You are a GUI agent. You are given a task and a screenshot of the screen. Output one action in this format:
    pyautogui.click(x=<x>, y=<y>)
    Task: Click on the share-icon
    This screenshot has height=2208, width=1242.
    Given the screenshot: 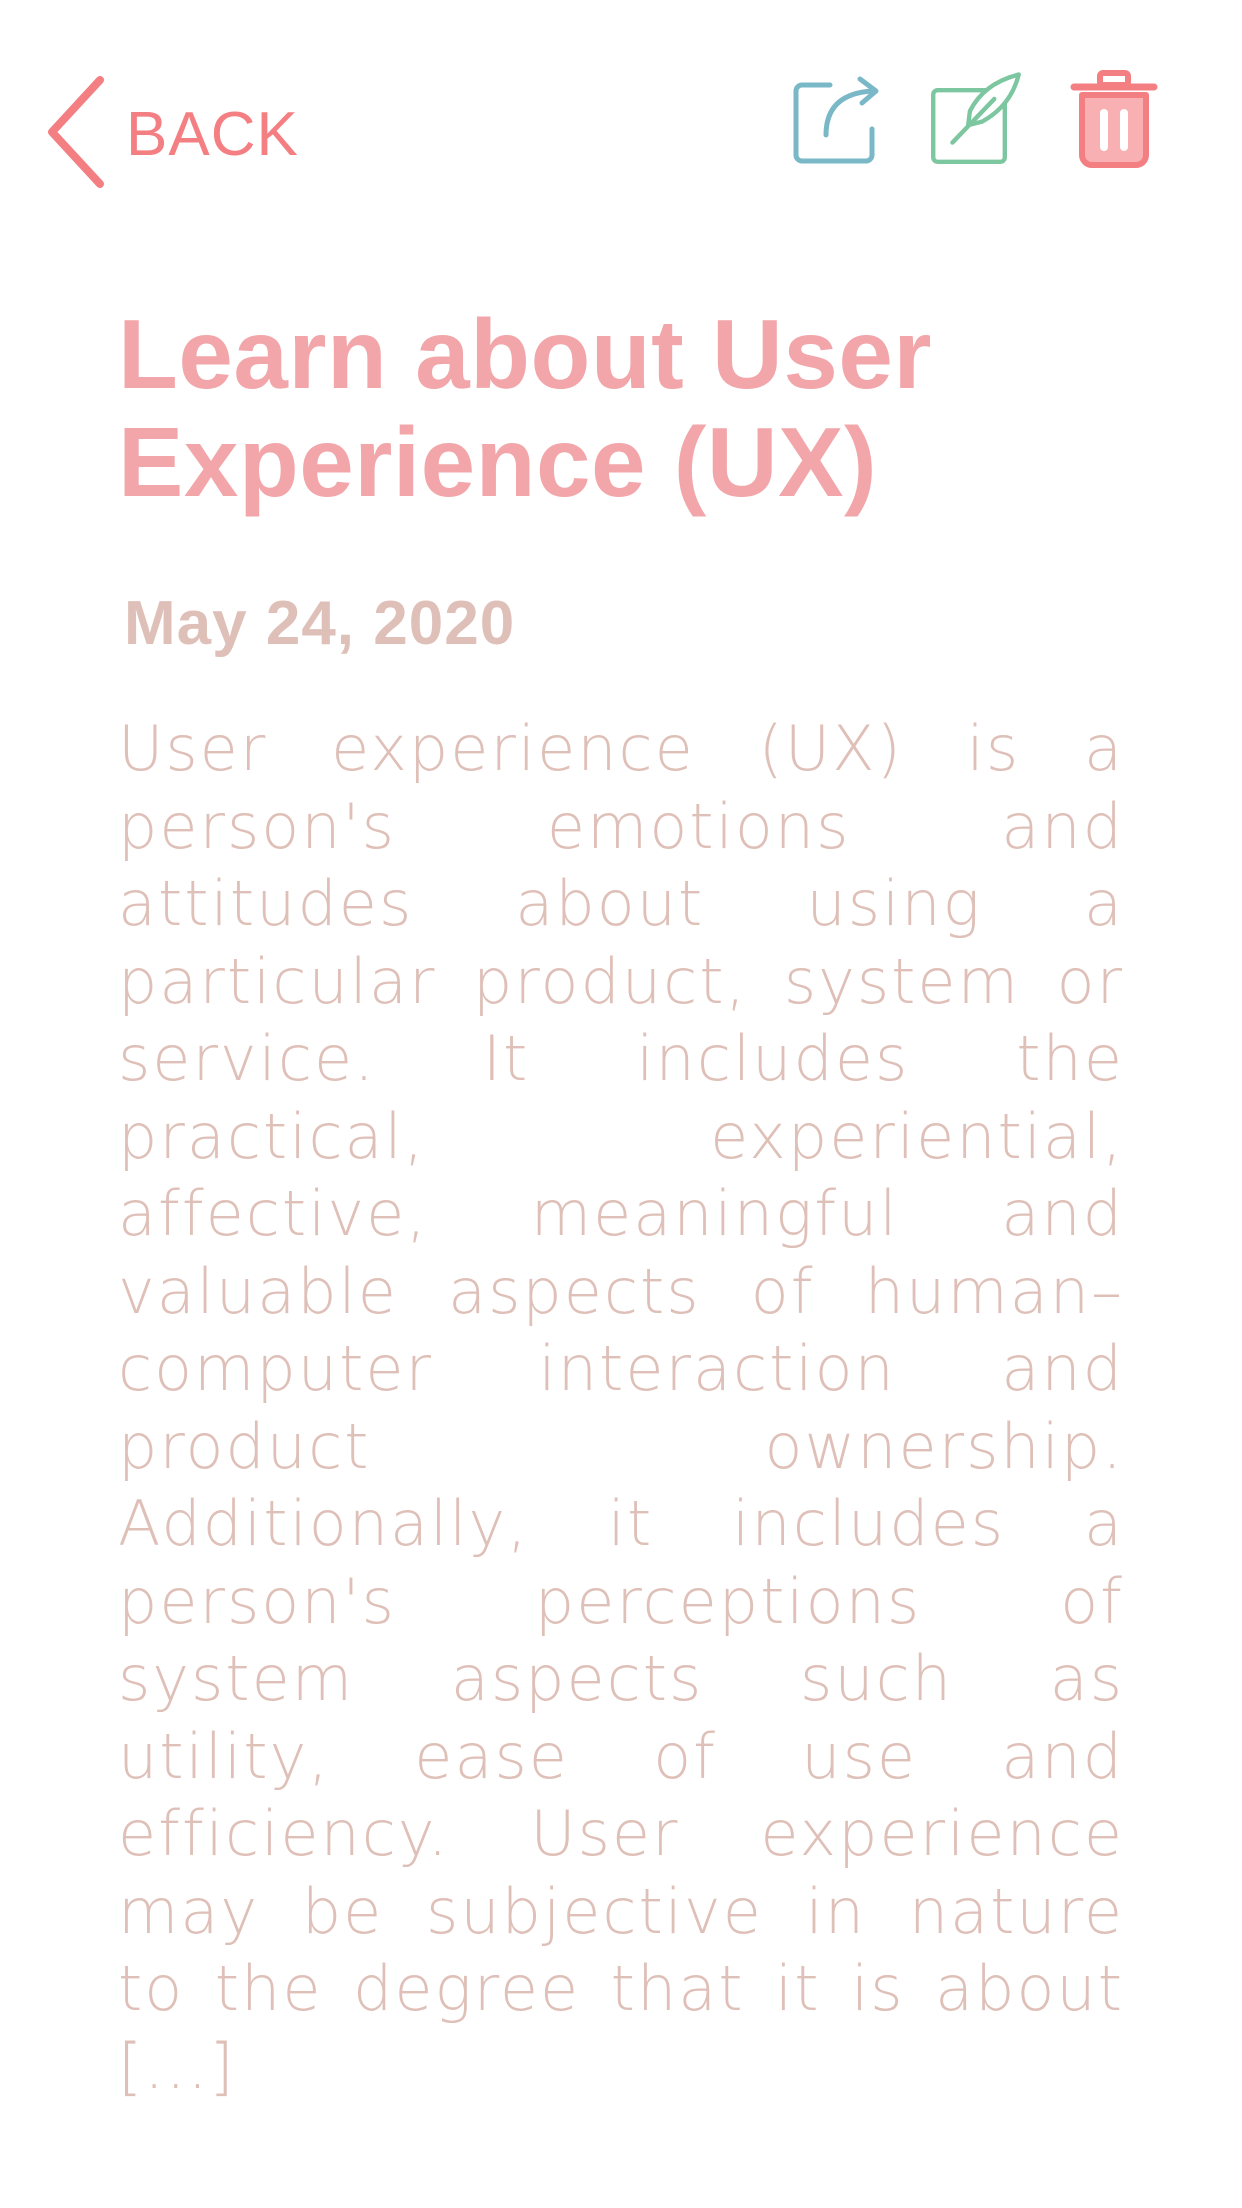 What is the action you would take?
    pyautogui.click(x=836, y=120)
    